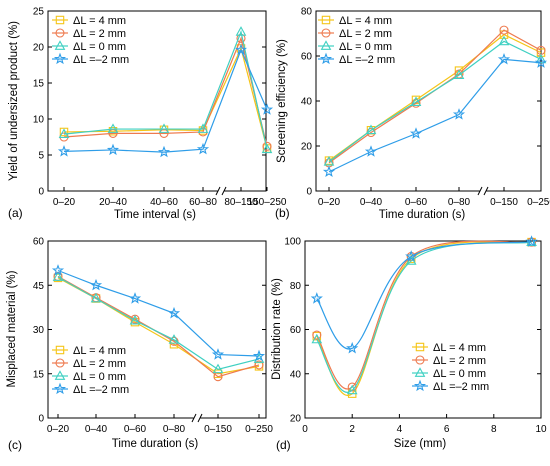 Image resolution: width=550 pixels, height=466 pixels. What do you see at coordinates (203, 202) in the screenshot?
I see `x-tick-label: 60–80` at bounding box center [203, 202].